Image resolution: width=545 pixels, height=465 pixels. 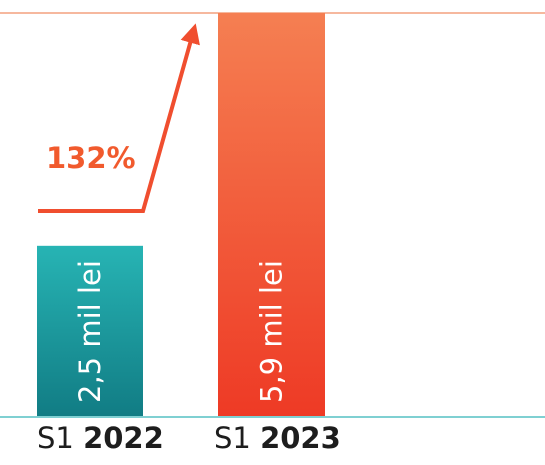 I want to click on category-year: 2023, so click(x=300, y=438).